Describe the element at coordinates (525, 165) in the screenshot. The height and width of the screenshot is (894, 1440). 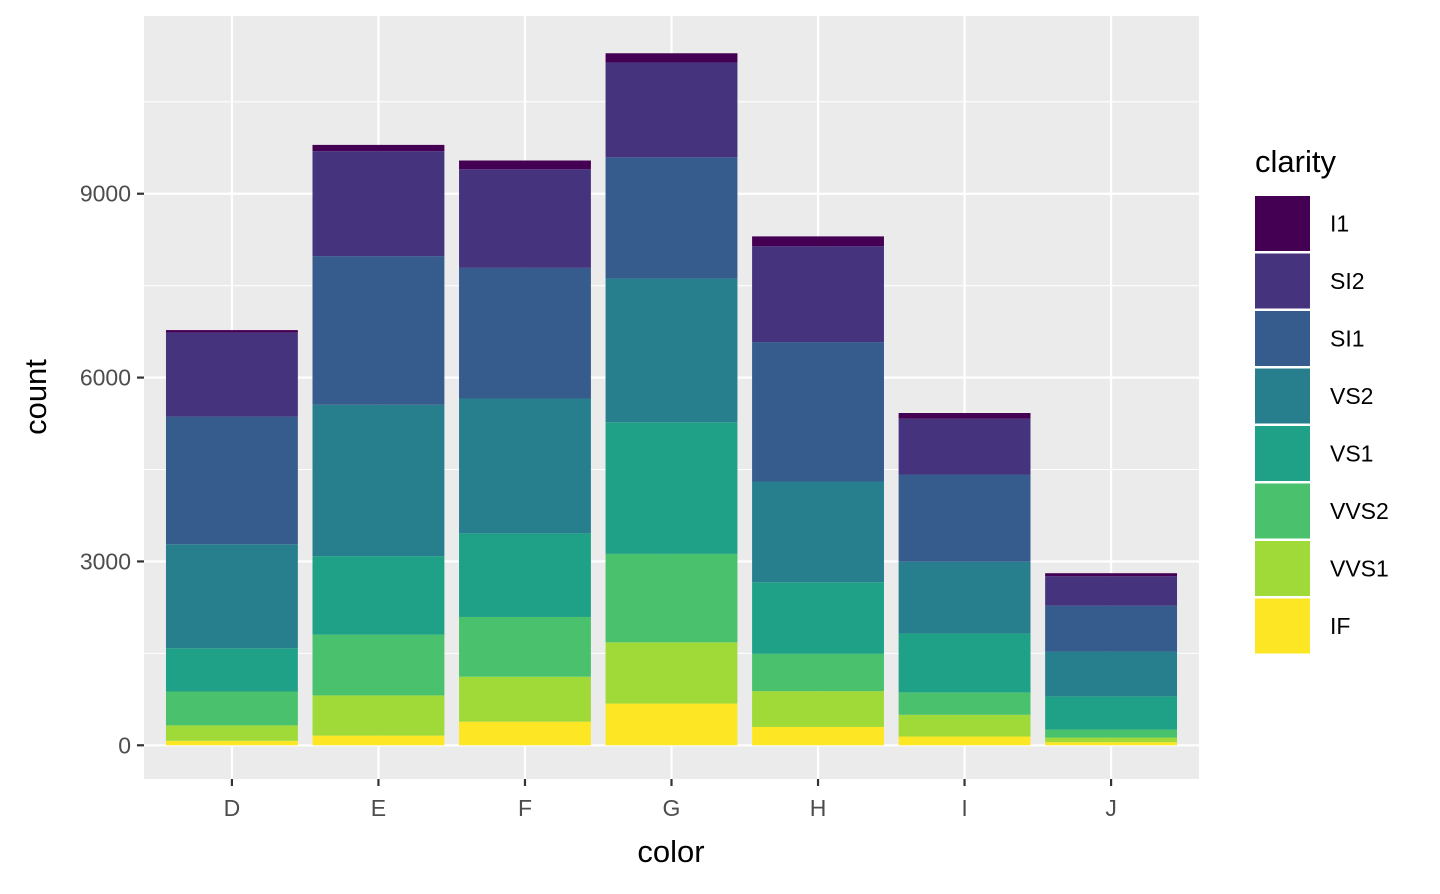
I see `bar-segment-F-I1` at that location.